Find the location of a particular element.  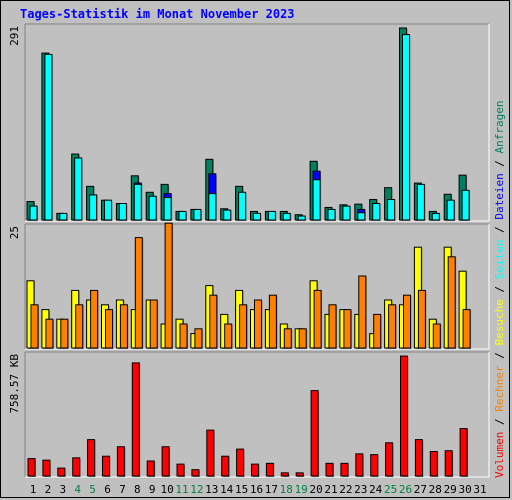

day-label-19: 19 is located at coordinates (301, 489).